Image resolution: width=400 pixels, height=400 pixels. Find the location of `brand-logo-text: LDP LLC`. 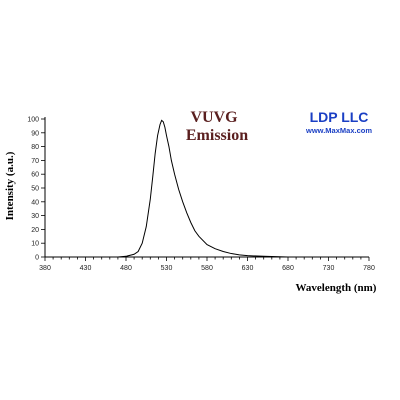

brand-logo-text: LDP LLC is located at coordinates (339, 117).